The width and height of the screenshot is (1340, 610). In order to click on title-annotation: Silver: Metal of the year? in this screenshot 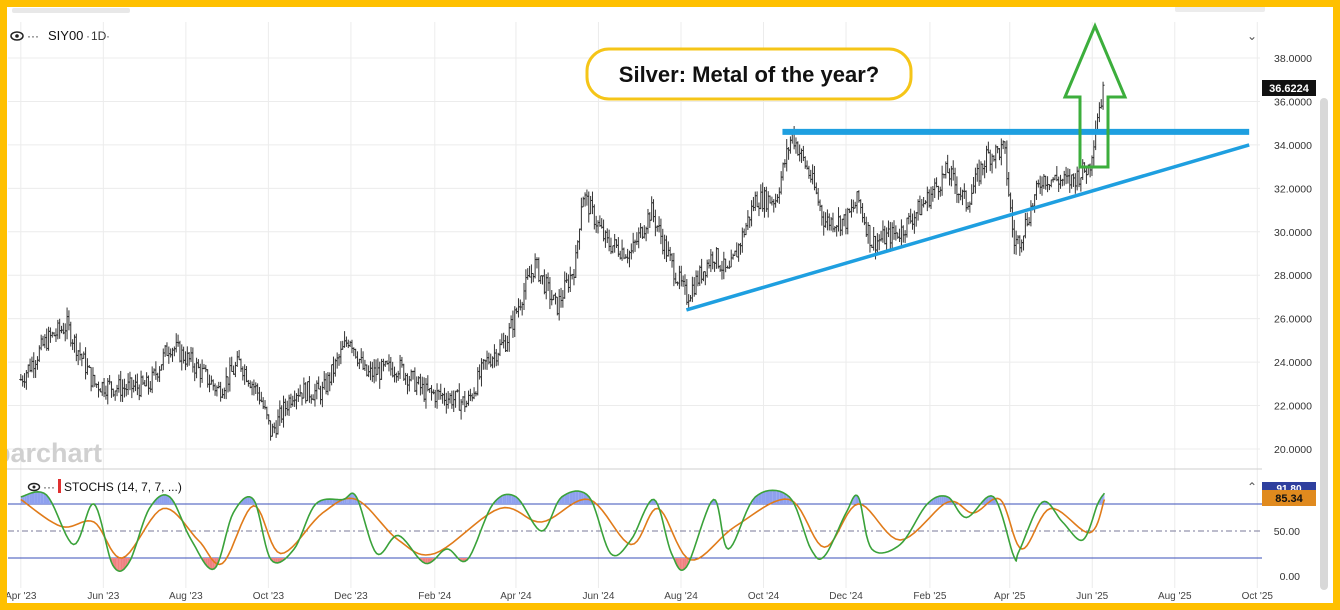, I will do `click(749, 74)`.